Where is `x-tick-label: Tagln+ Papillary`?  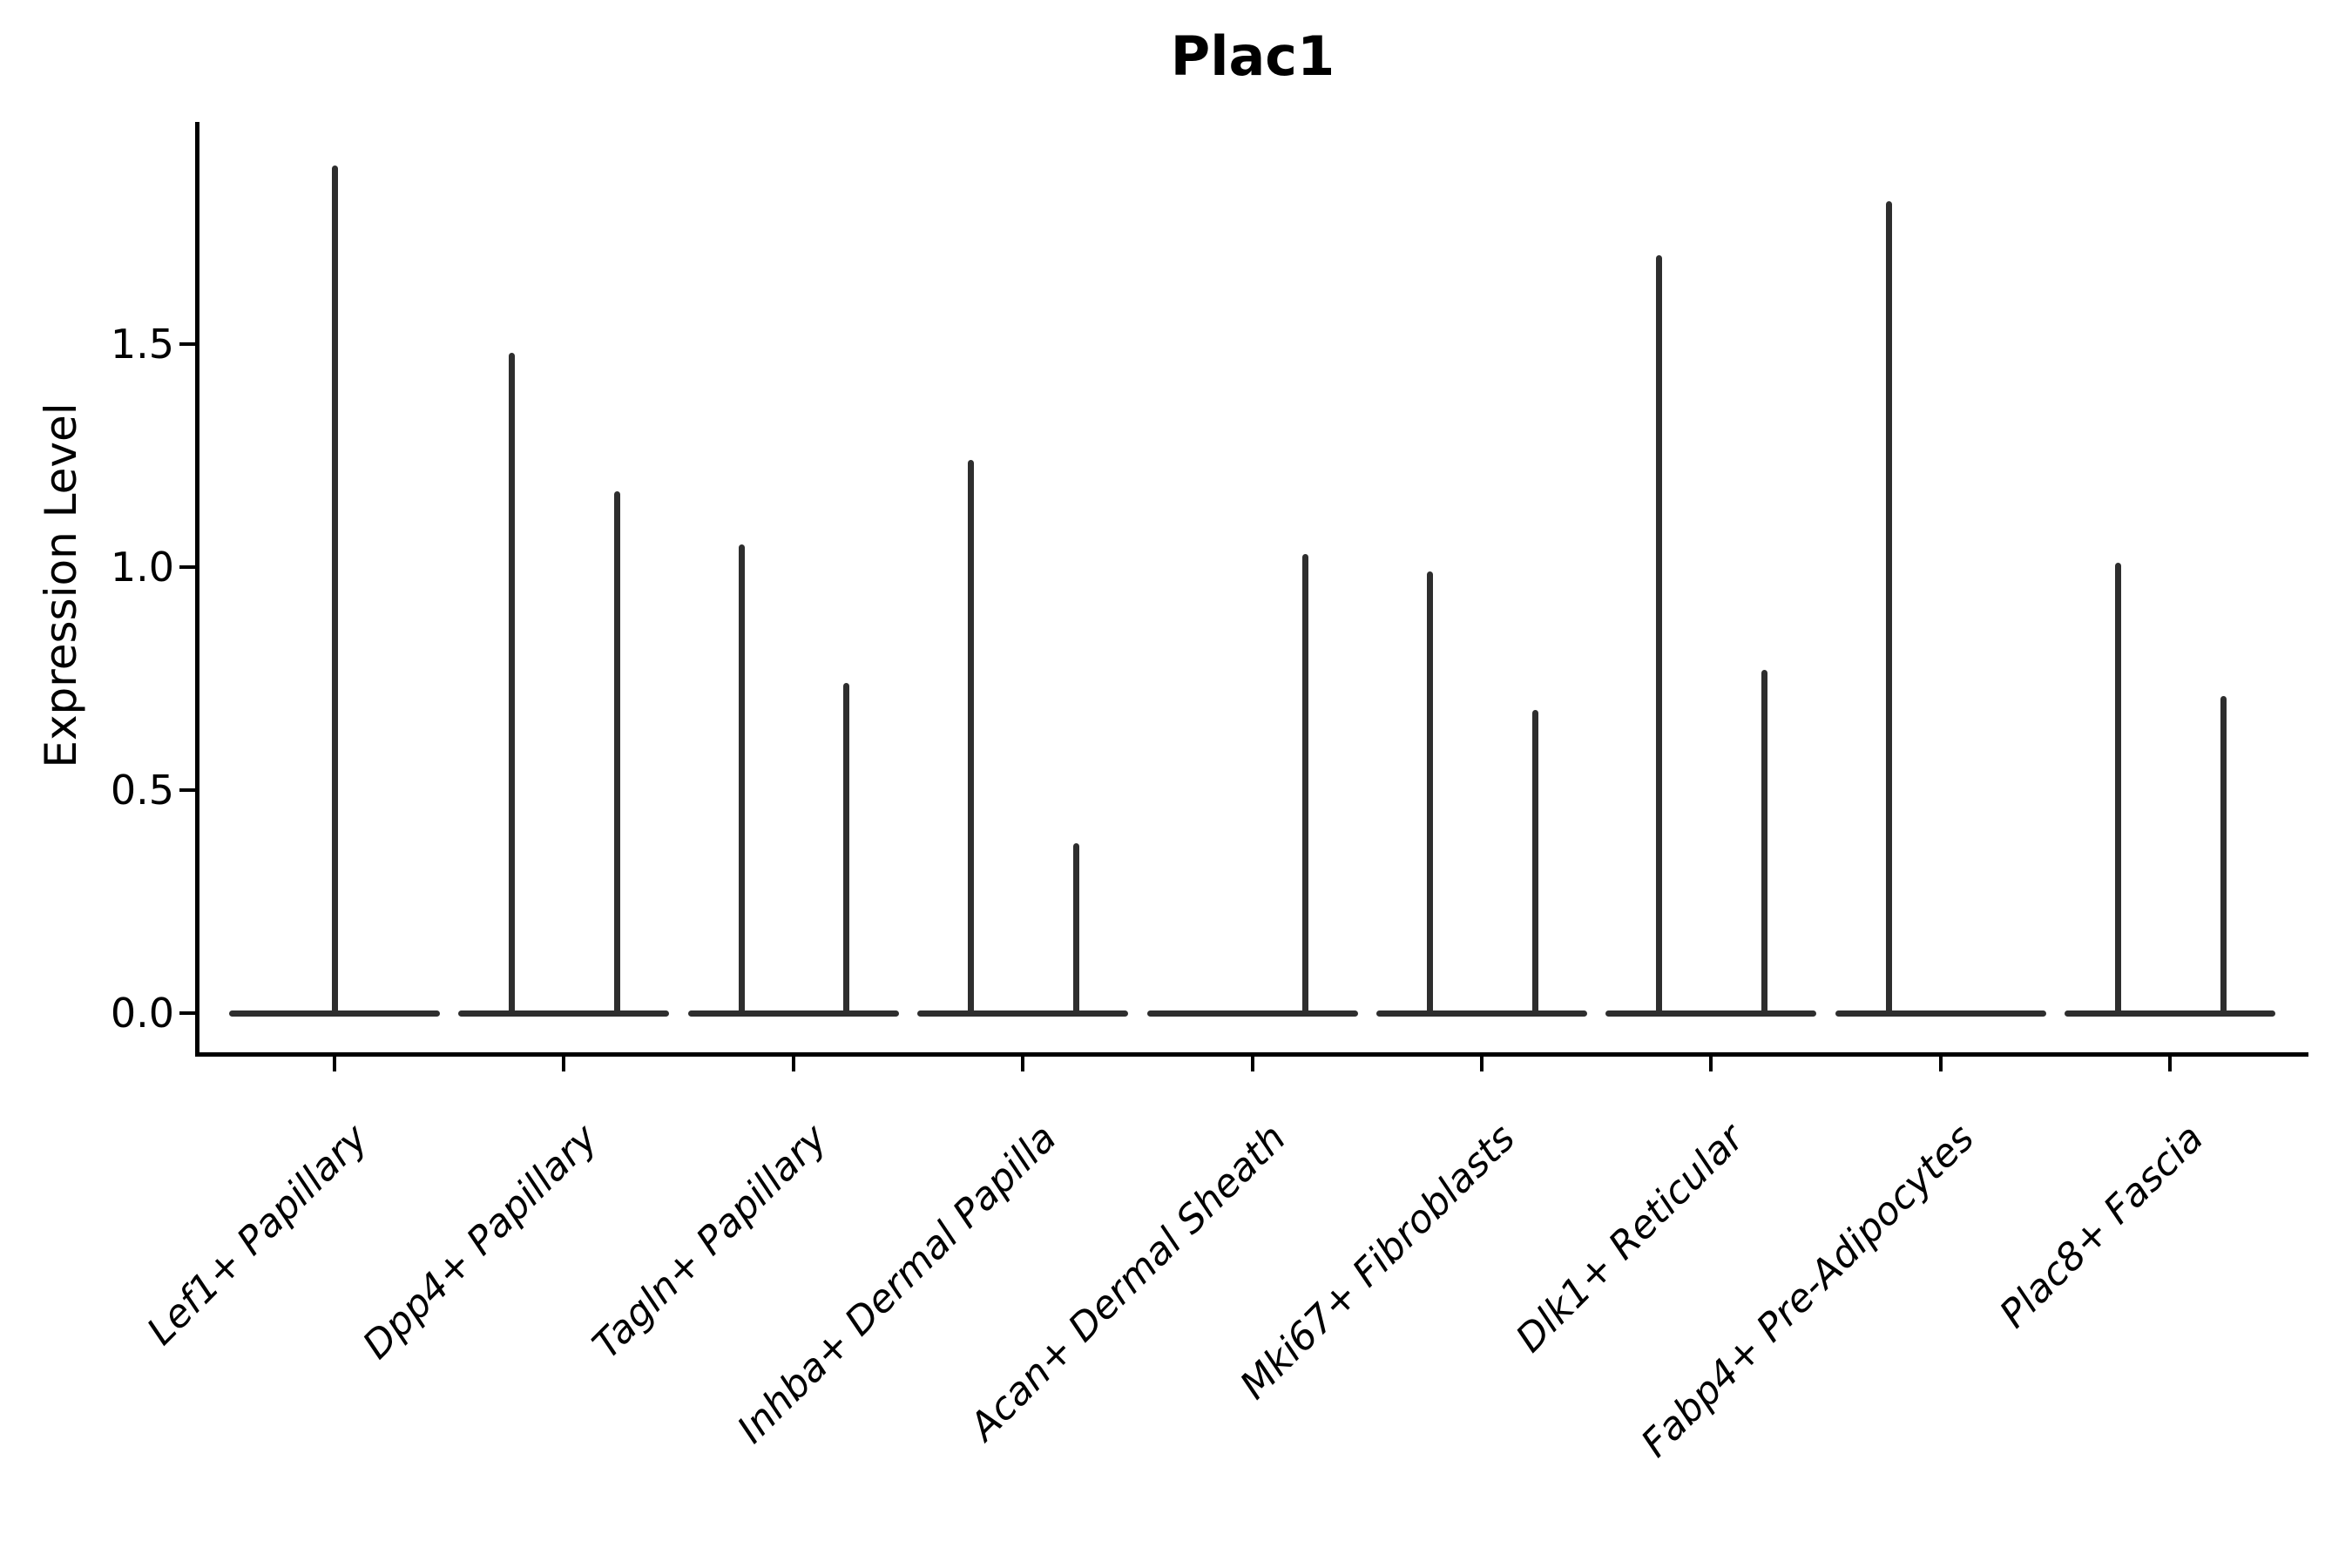 x-tick-label: Tagln+ Papillary is located at coordinates (709, 1242).